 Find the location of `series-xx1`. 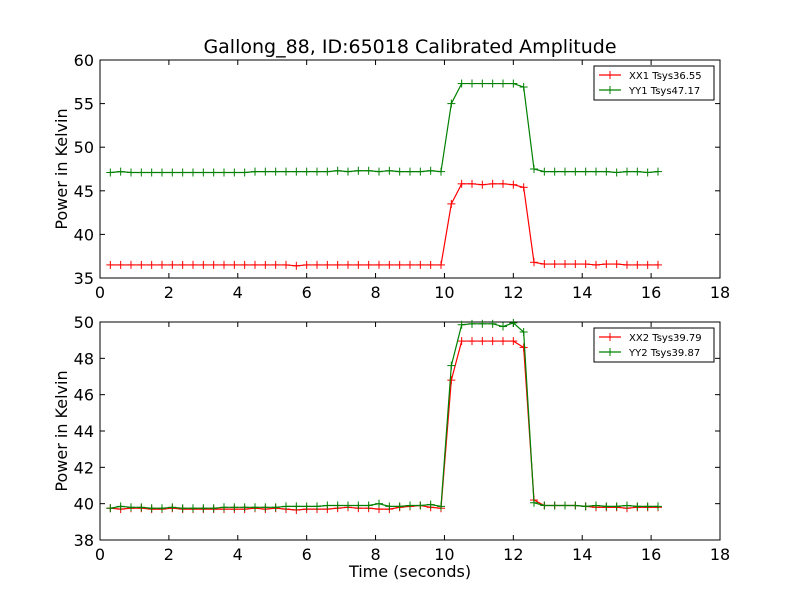

series-xx1 is located at coordinates (384, 224).